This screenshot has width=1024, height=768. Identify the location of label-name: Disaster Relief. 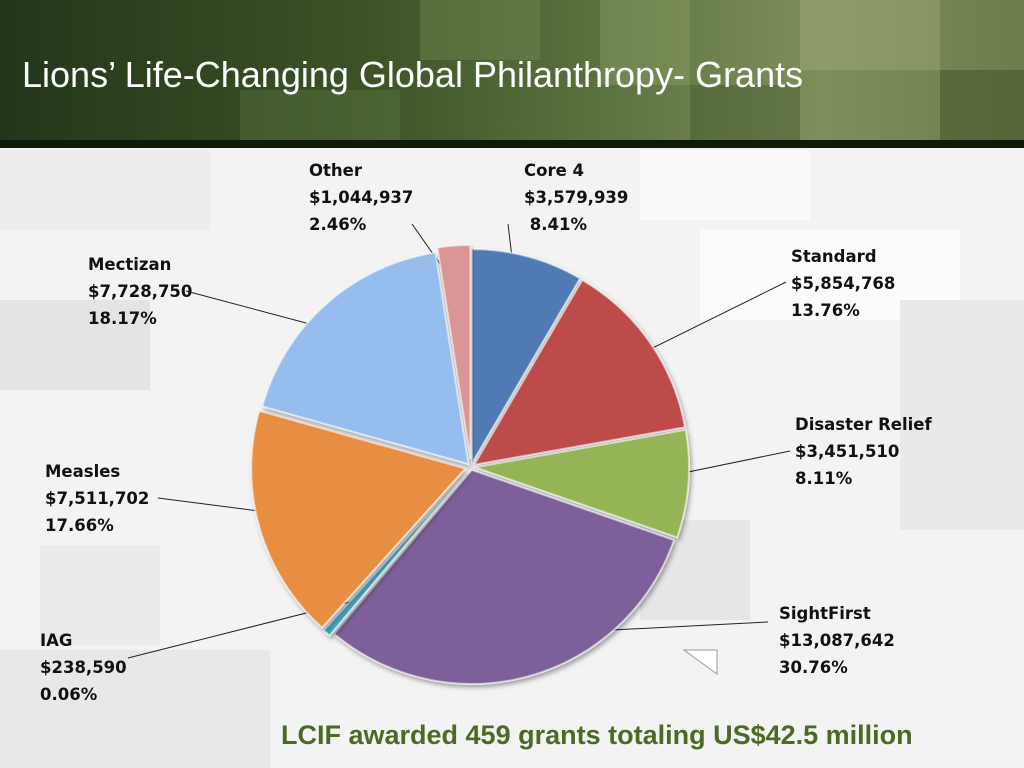
(863, 424).